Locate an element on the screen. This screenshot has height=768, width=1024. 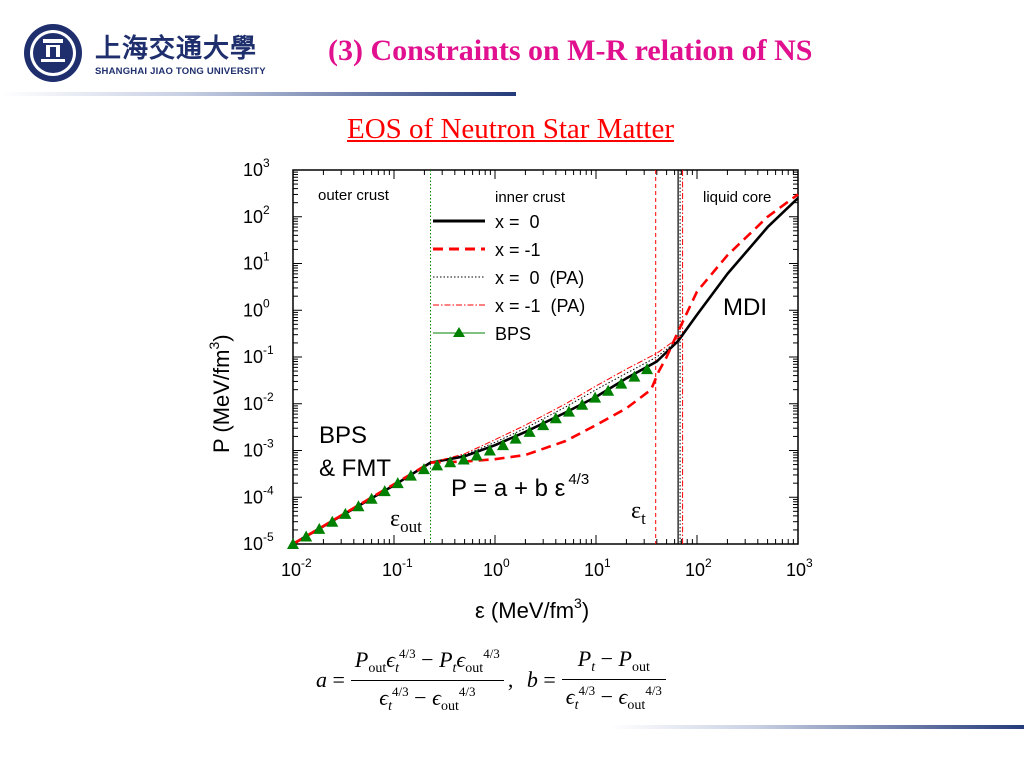
bps-markers is located at coordinates (470, 456).